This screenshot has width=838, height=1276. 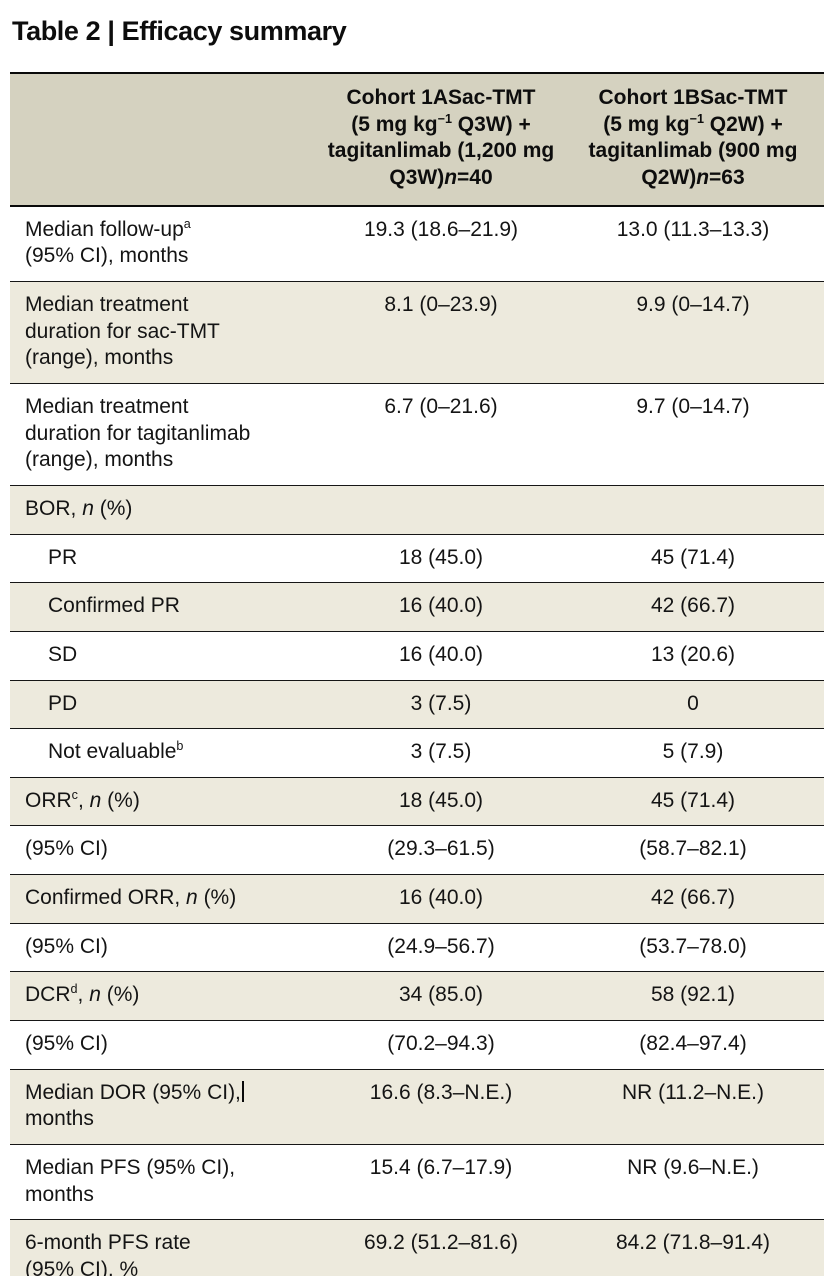 I want to click on table-title: Table 2 | Efficacy summary, so click(x=179, y=31).